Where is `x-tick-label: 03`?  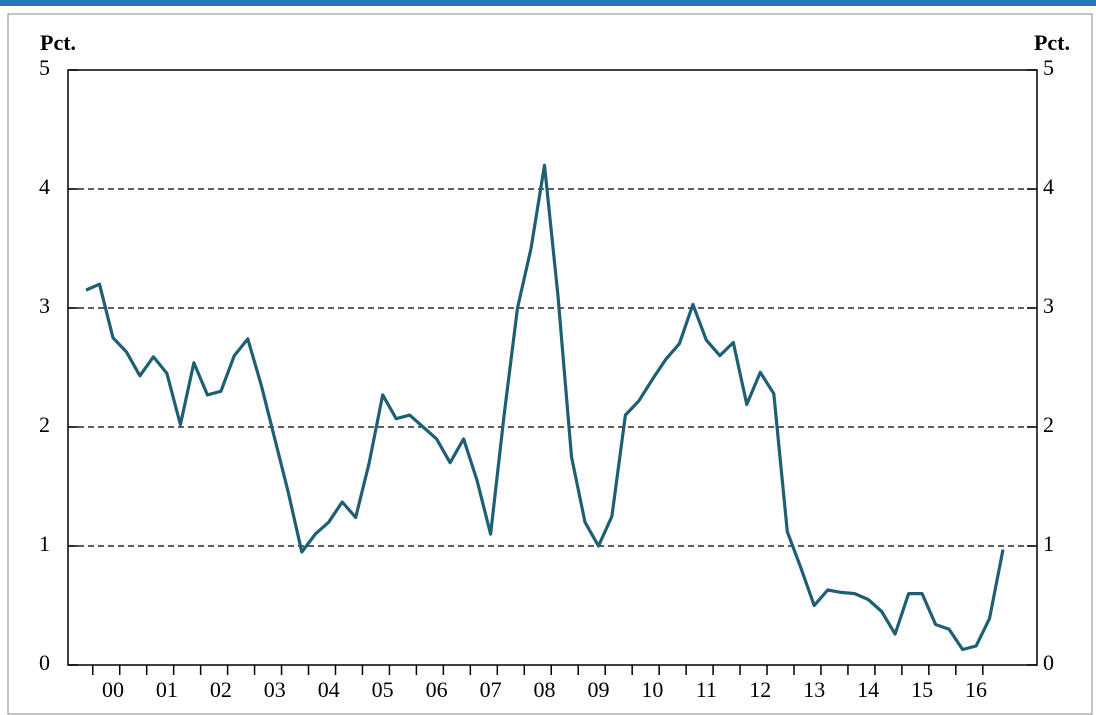
x-tick-label: 03 is located at coordinates (275, 689).